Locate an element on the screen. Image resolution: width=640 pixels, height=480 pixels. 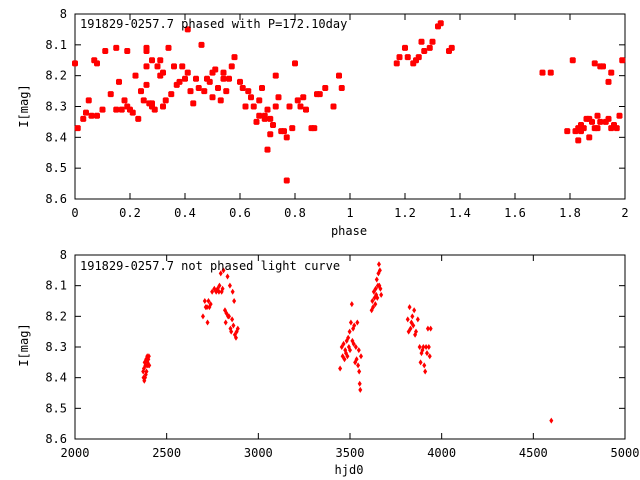
phased-x-tick-label: 0.4 is located at coordinates (185, 213).